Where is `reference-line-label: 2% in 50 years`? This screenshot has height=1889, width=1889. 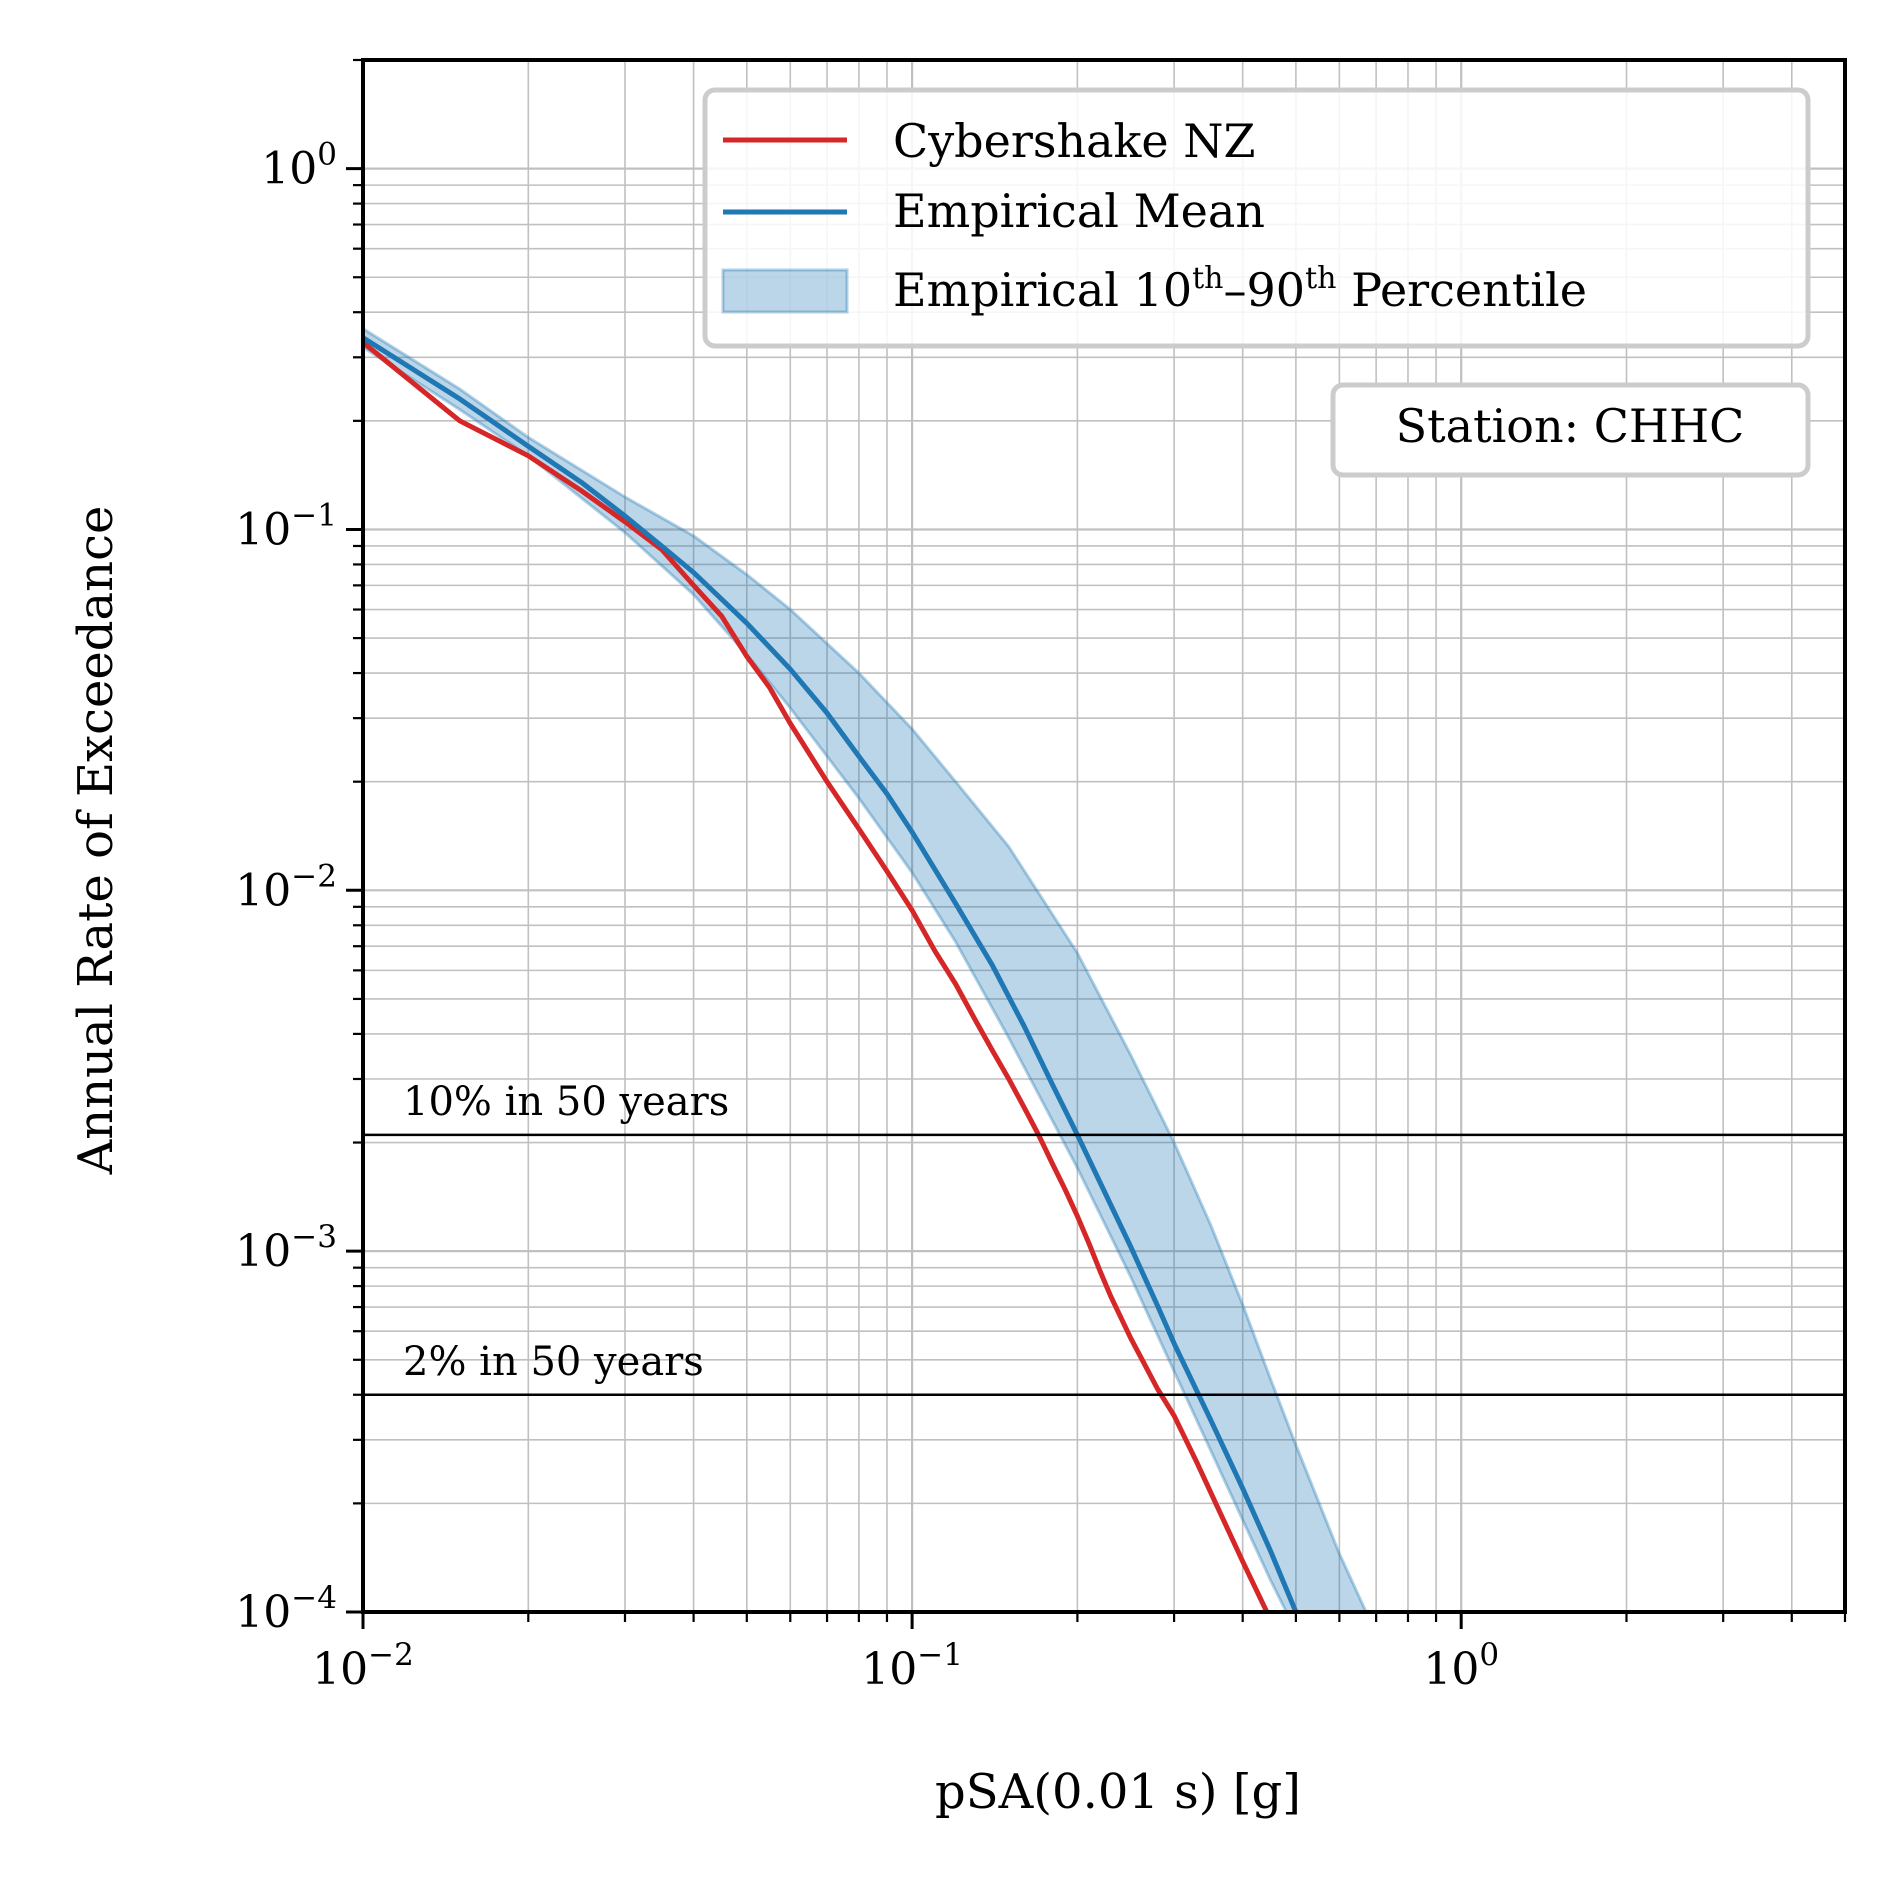
reference-line-label: 2% in 50 years is located at coordinates (553, 1362).